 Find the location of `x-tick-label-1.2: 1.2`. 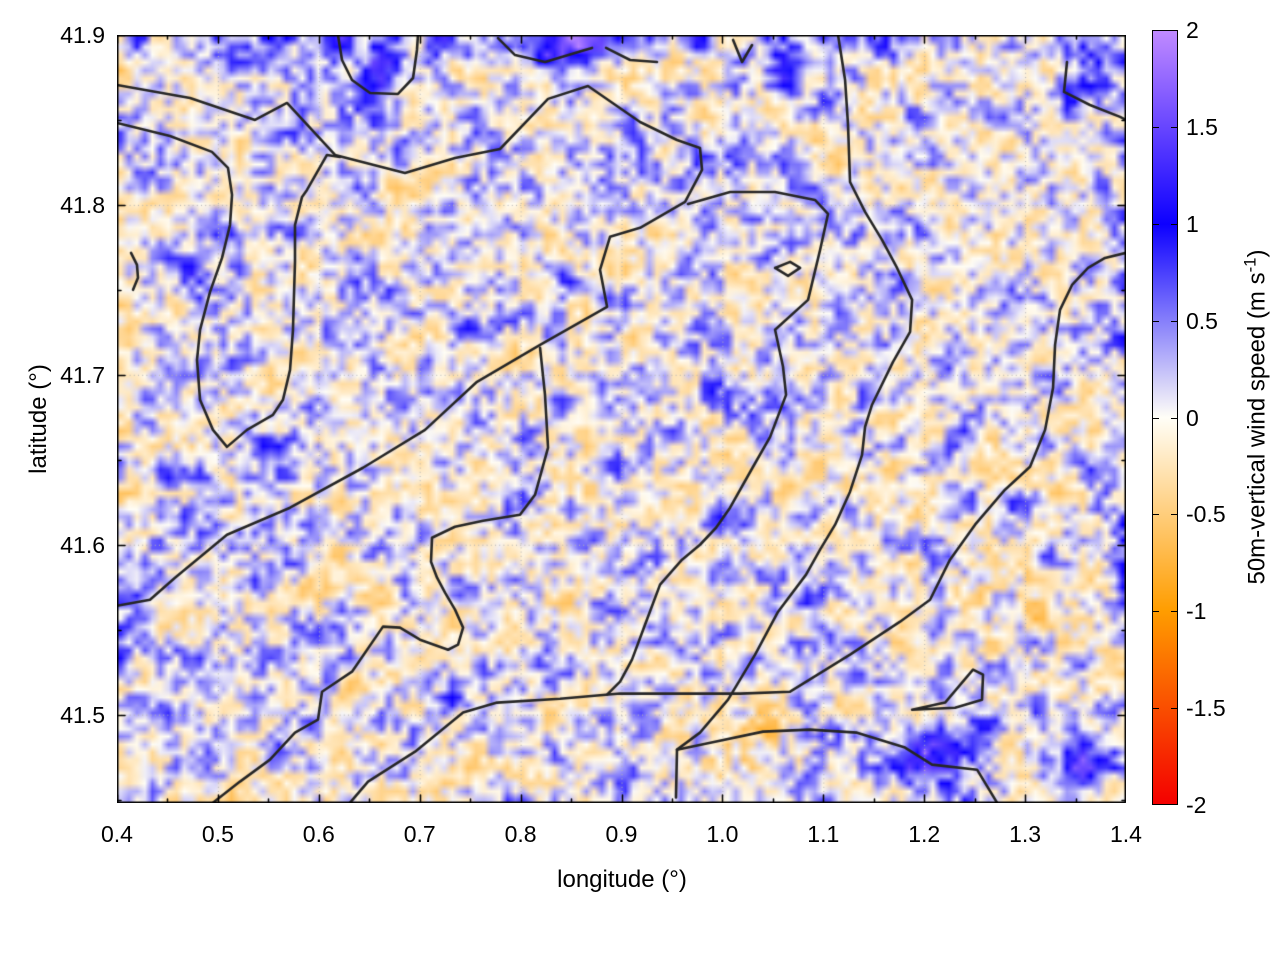

x-tick-label-1.2: 1.2 is located at coordinates (924, 834).